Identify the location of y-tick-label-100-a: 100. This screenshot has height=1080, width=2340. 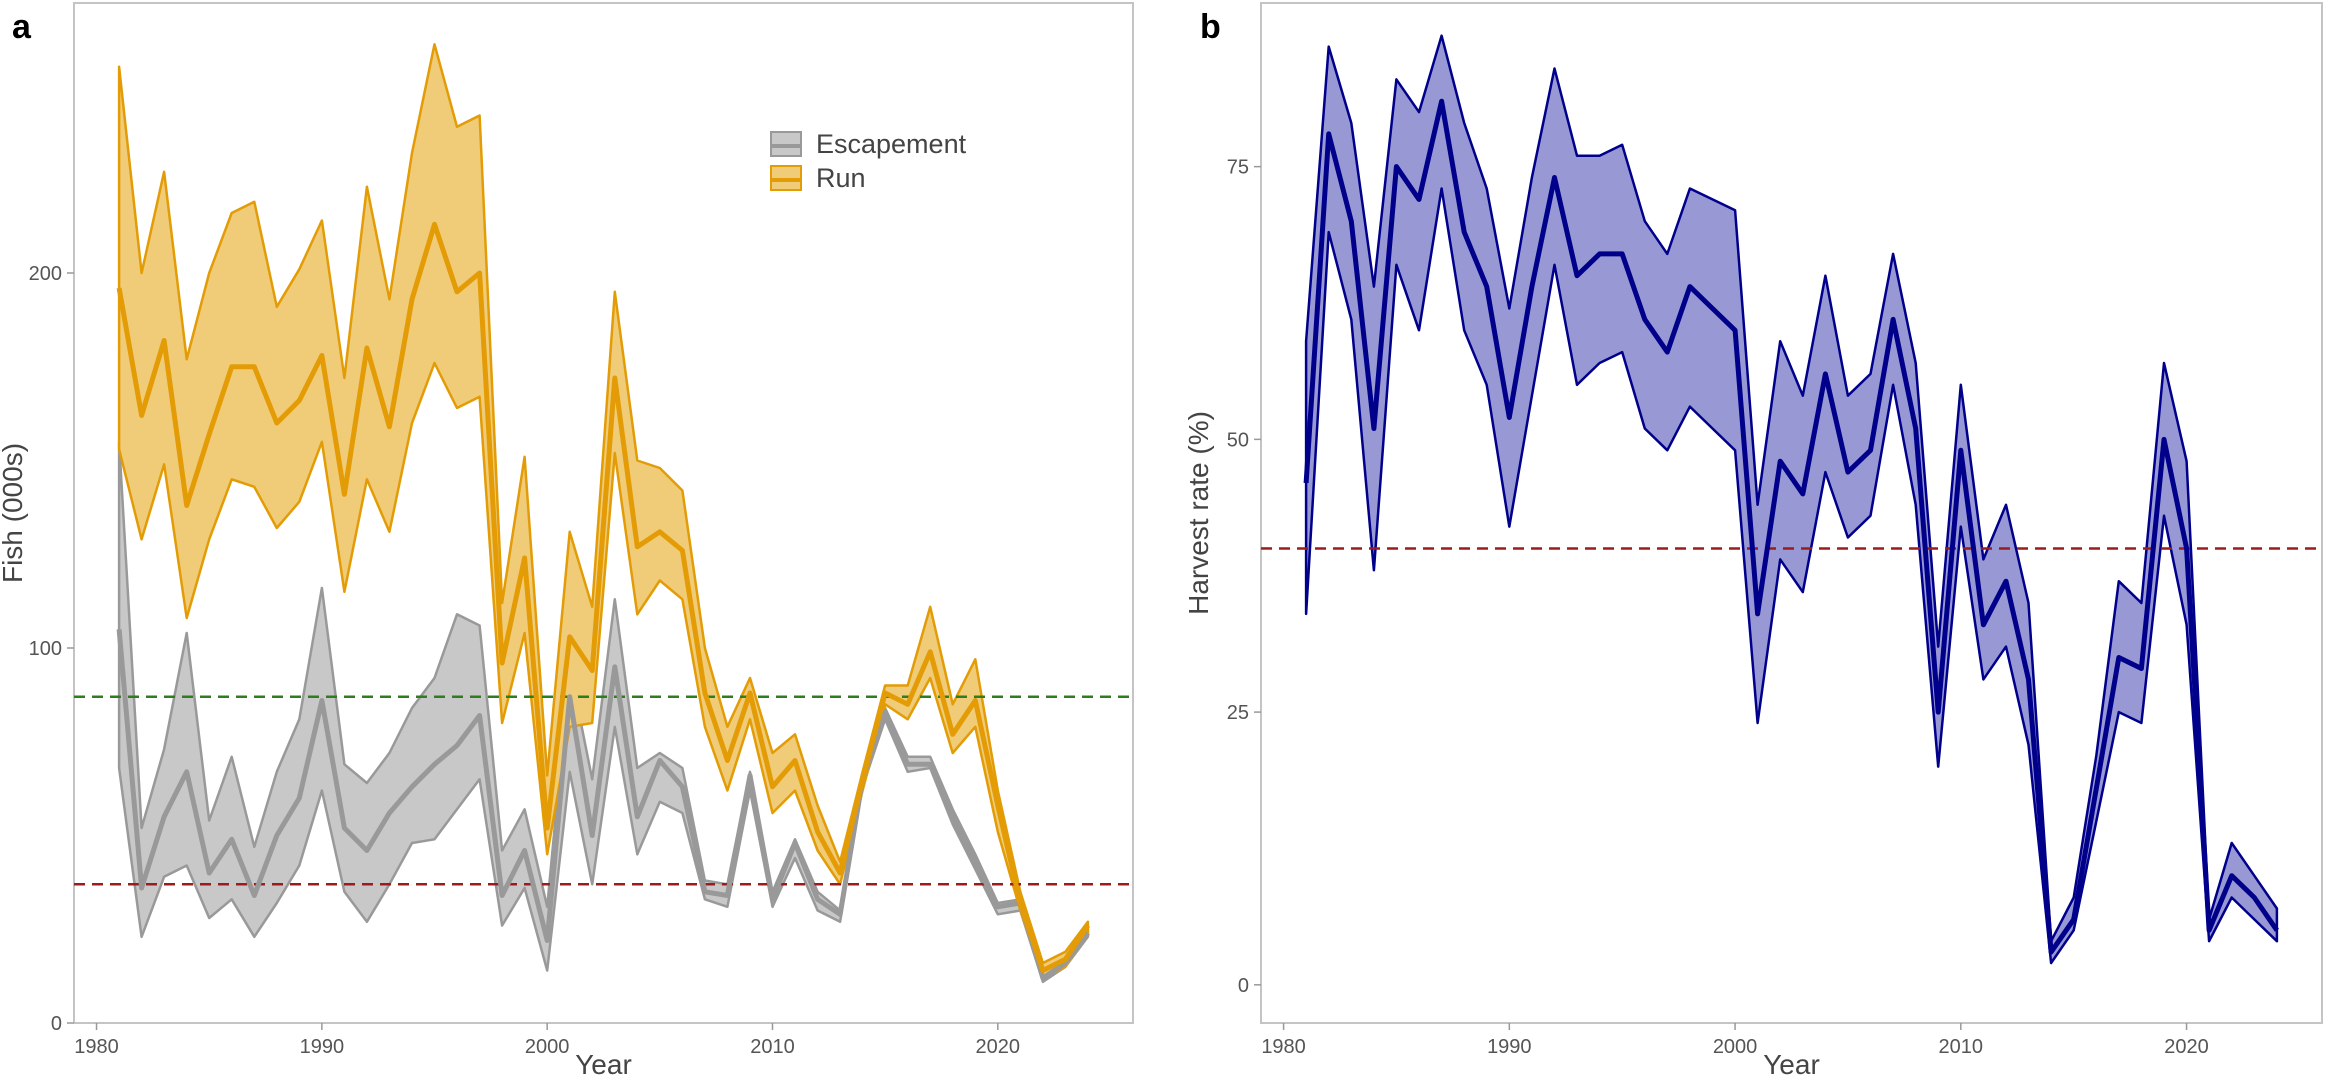
(45, 649).